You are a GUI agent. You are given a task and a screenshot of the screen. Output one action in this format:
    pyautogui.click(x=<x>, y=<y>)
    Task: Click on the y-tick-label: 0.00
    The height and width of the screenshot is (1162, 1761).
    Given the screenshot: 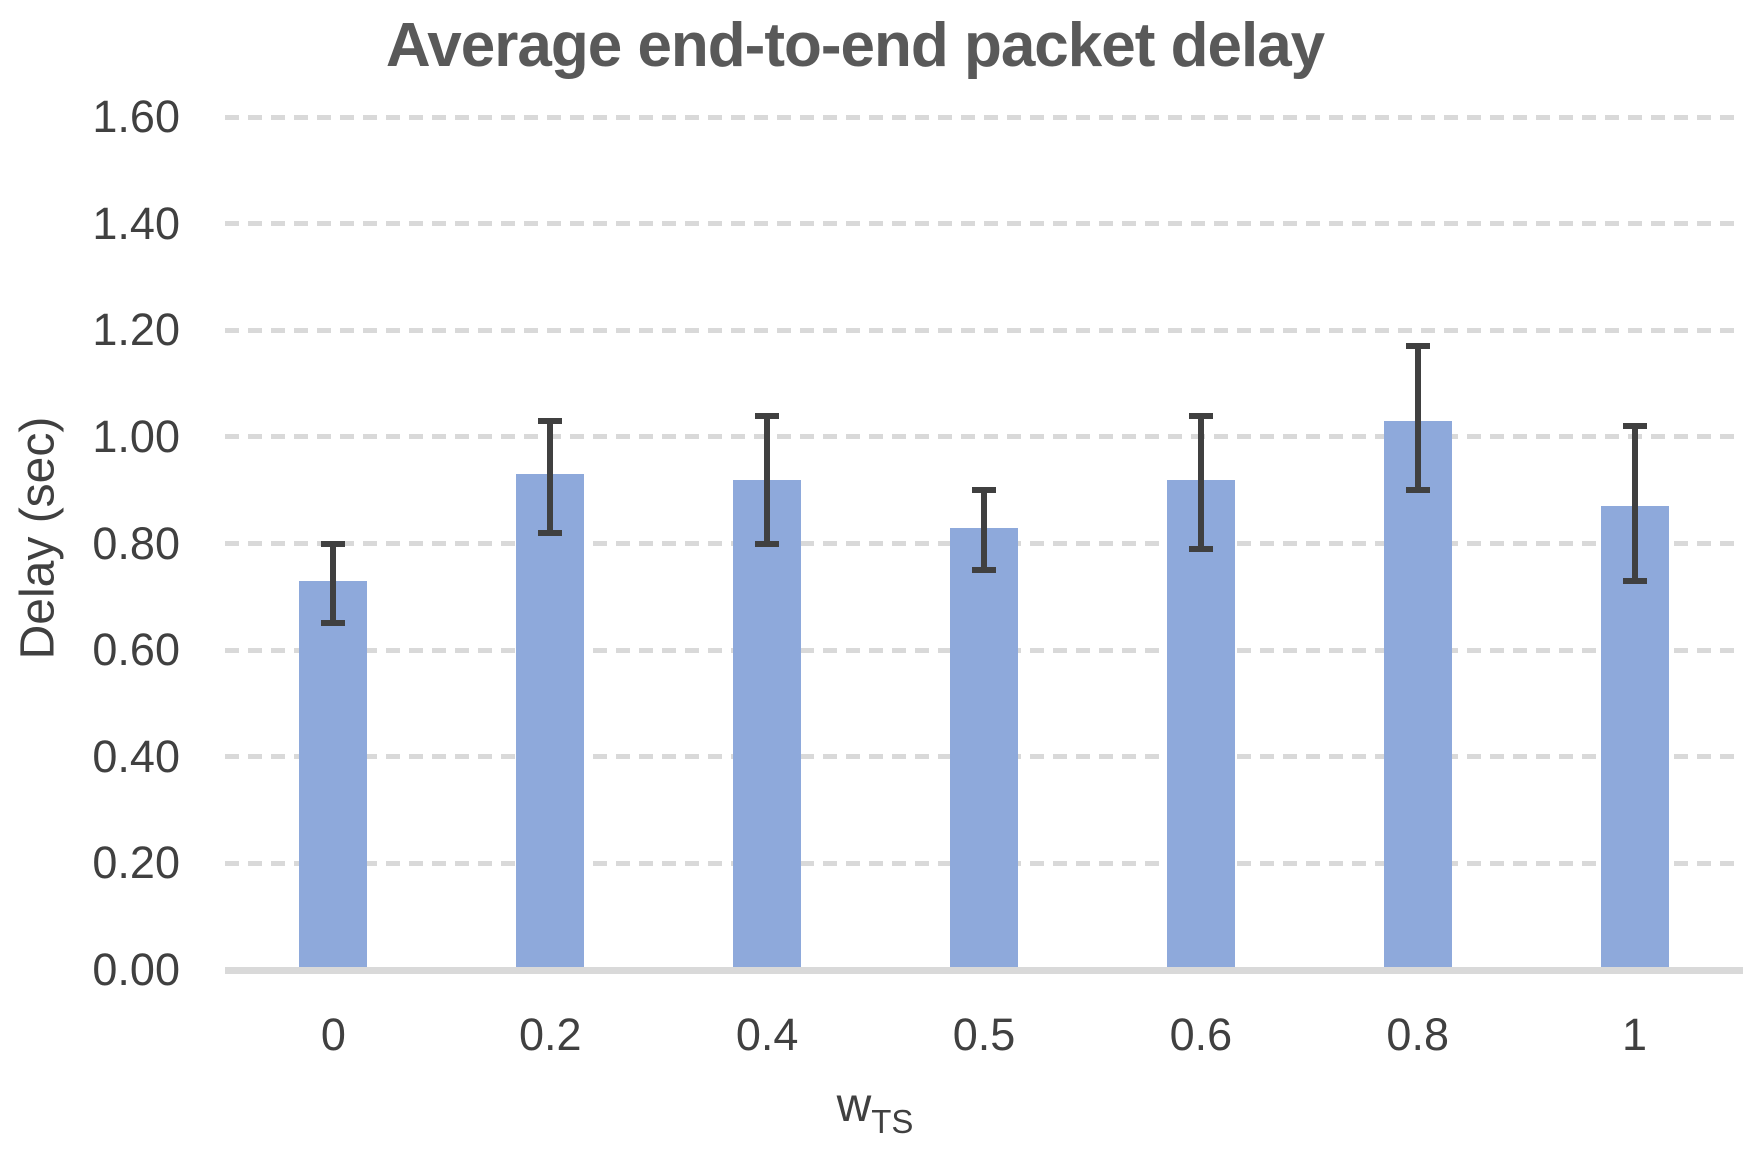 What is the action you would take?
    pyautogui.click(x=136, y=969)
    